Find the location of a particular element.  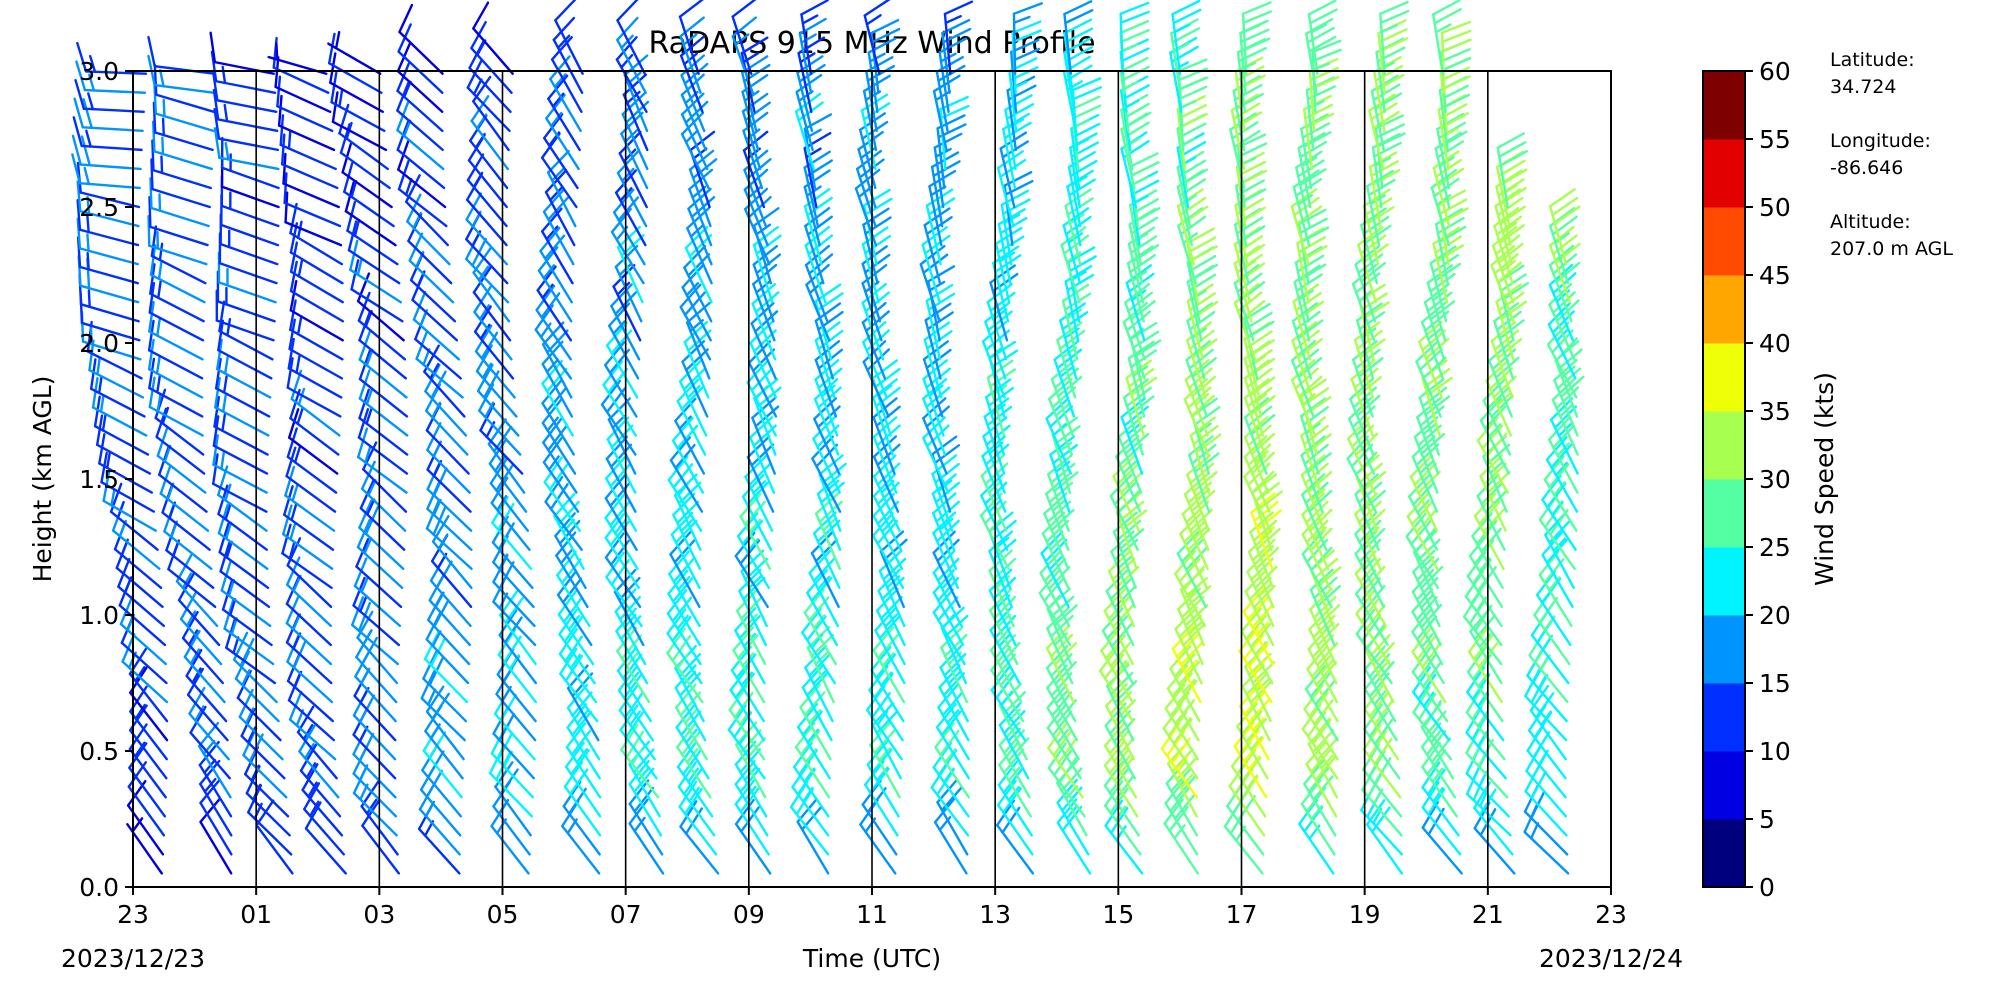

colorbar-swatch is located at coordinates (1724, 581).